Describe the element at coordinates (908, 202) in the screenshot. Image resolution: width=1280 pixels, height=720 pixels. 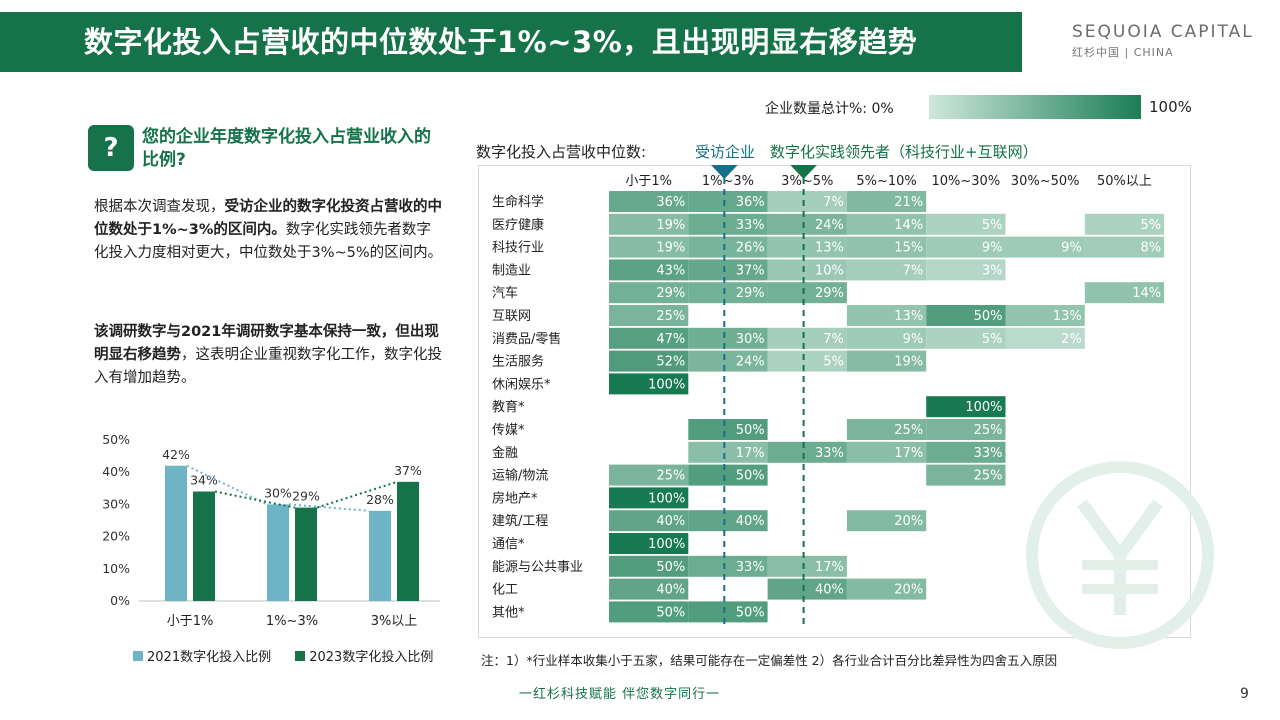
I see `heatmap-cell-value: 21%` at that location.